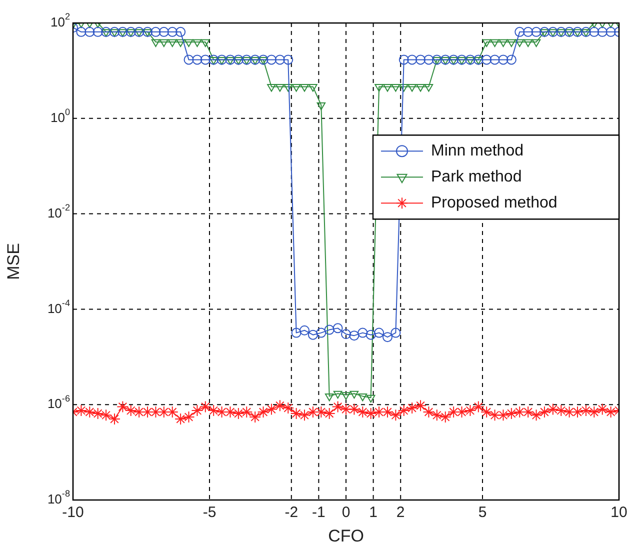 This screenshot has width=635, height=551. I want to click on x-tick-label: -5, so click(209, 513).